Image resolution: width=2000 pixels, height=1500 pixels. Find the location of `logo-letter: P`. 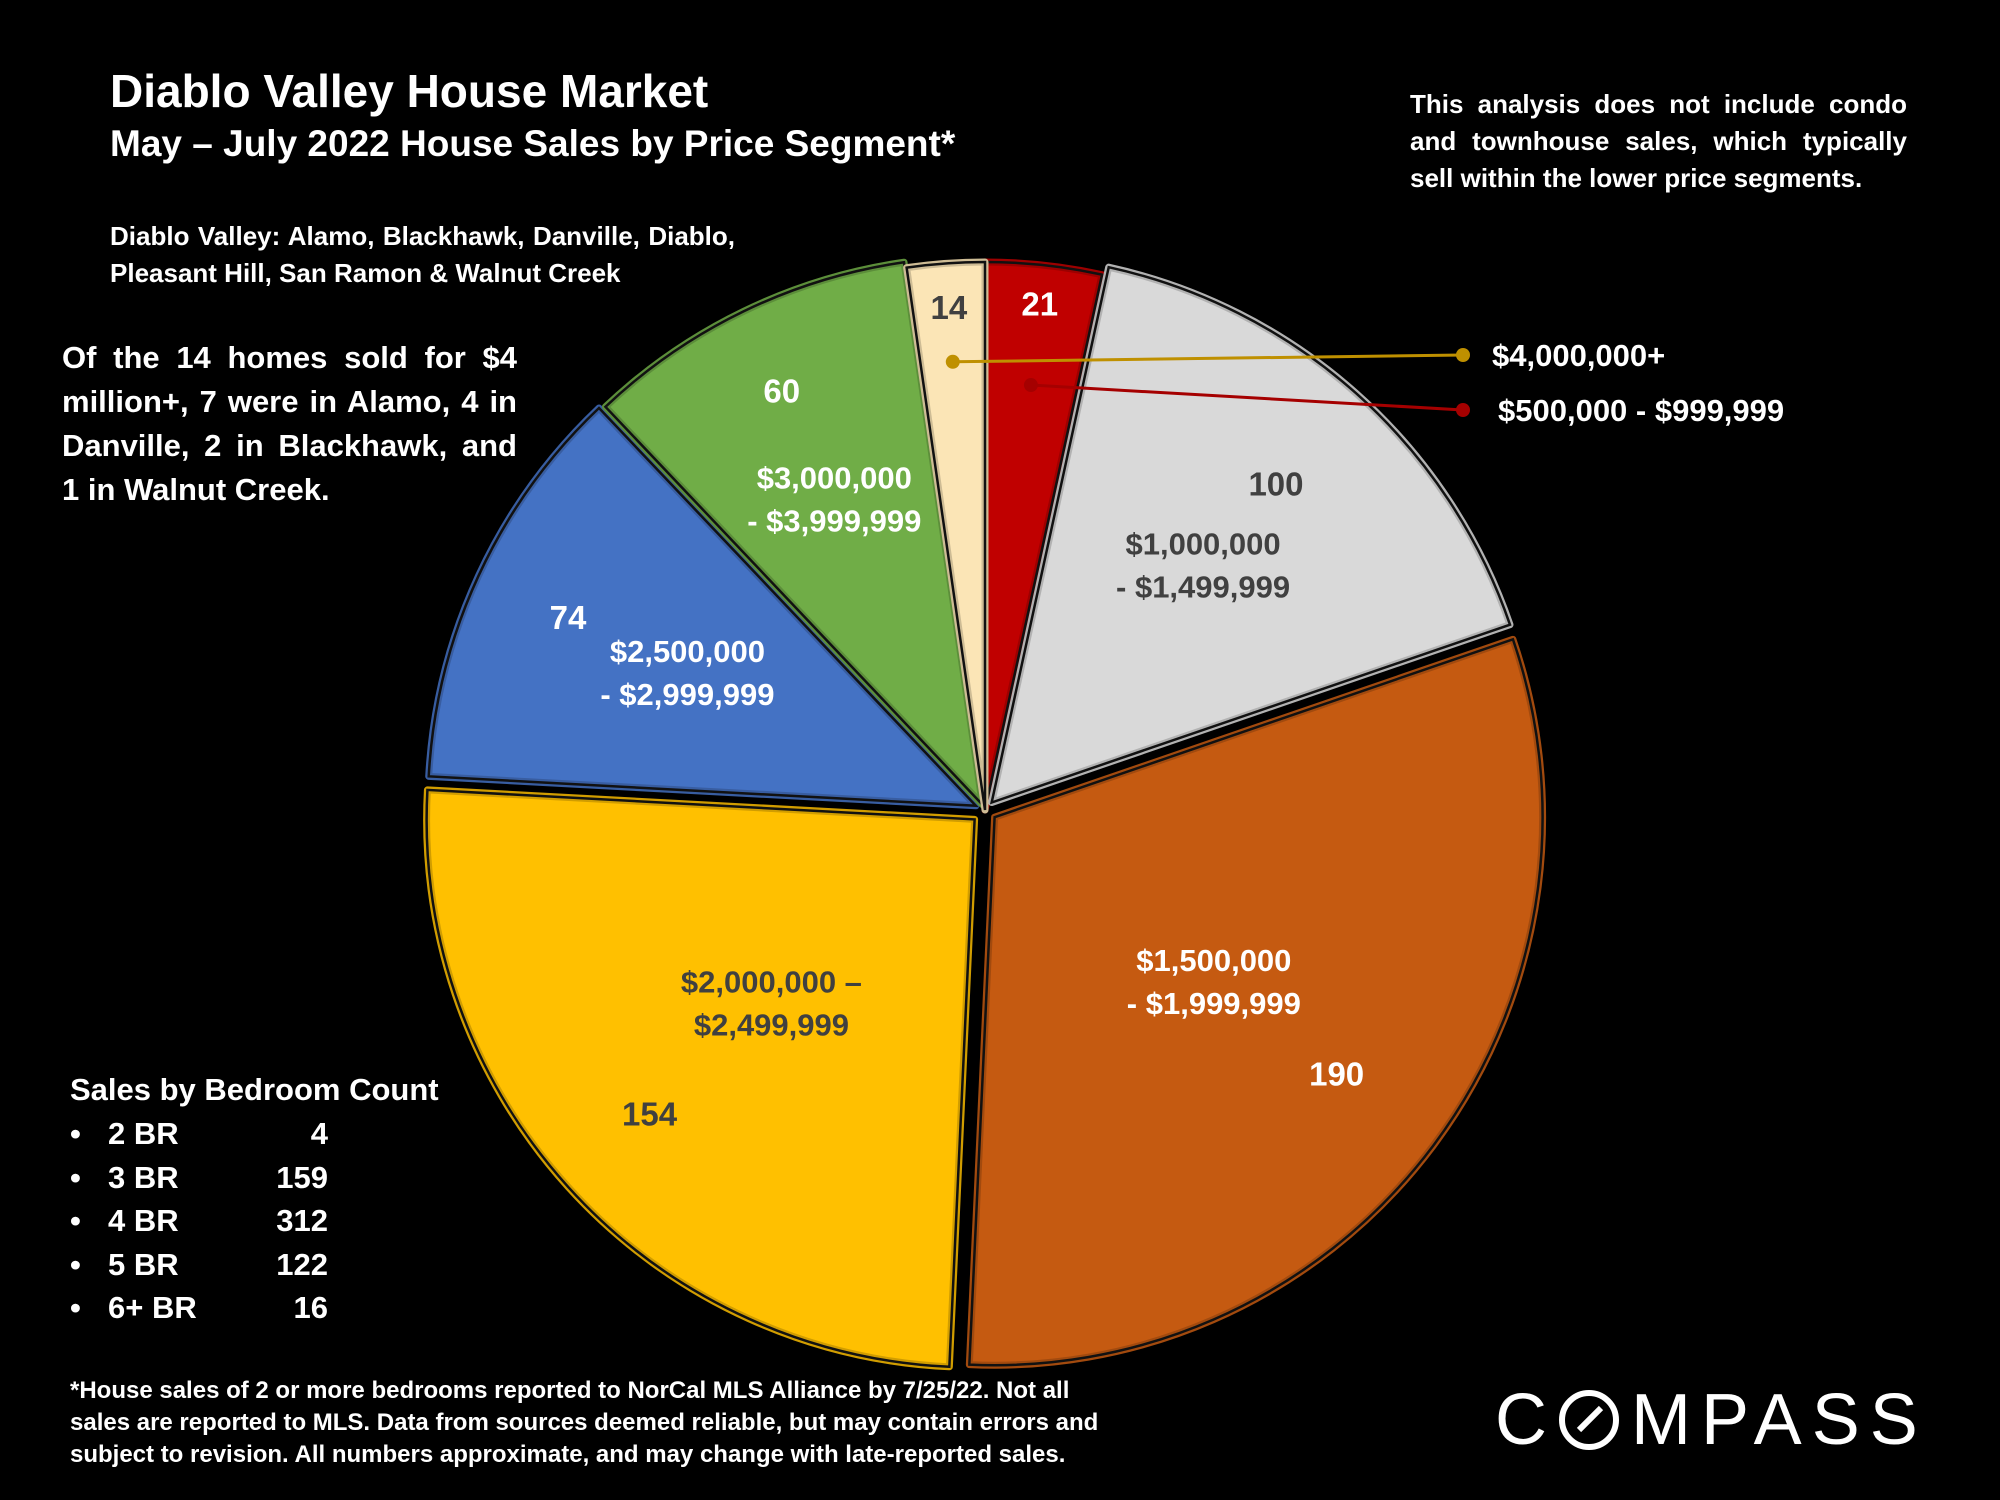

logo-letter: P is located at coordinates (1727, 1420).